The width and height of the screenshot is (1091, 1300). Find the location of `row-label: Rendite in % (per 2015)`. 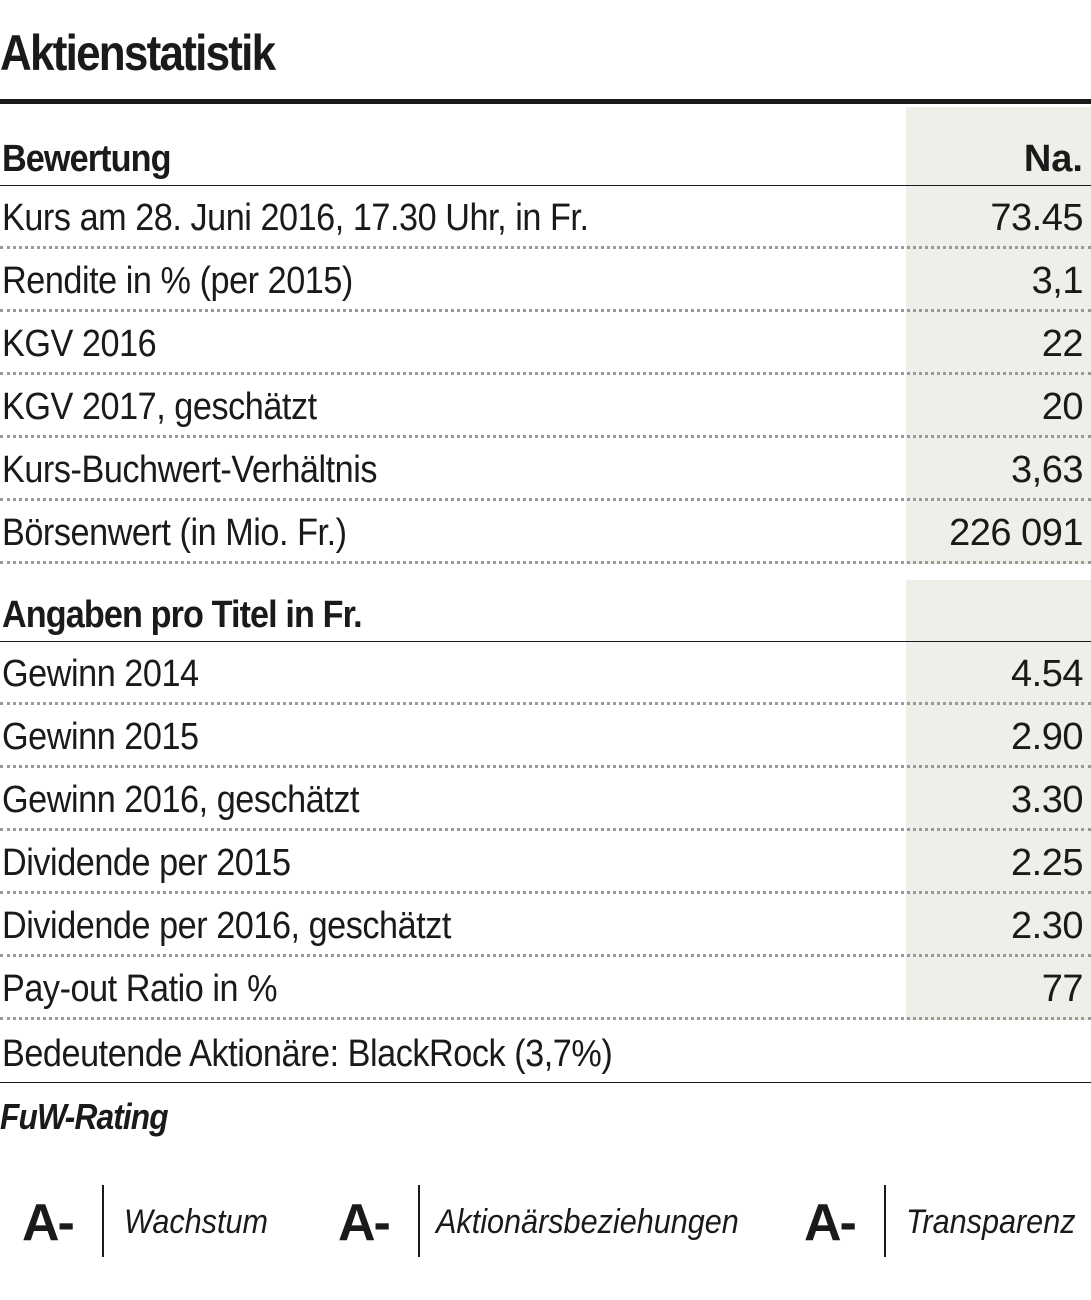

row-label: Rendite in % (per 2015) is located at coordinates (177, 281).